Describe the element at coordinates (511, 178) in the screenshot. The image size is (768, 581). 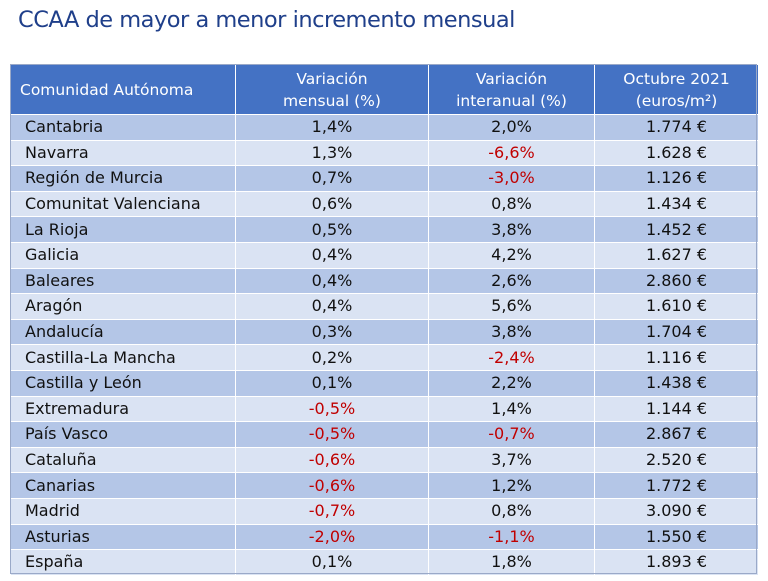
I see `cell-yearly-variation: -3,0%` at that location.